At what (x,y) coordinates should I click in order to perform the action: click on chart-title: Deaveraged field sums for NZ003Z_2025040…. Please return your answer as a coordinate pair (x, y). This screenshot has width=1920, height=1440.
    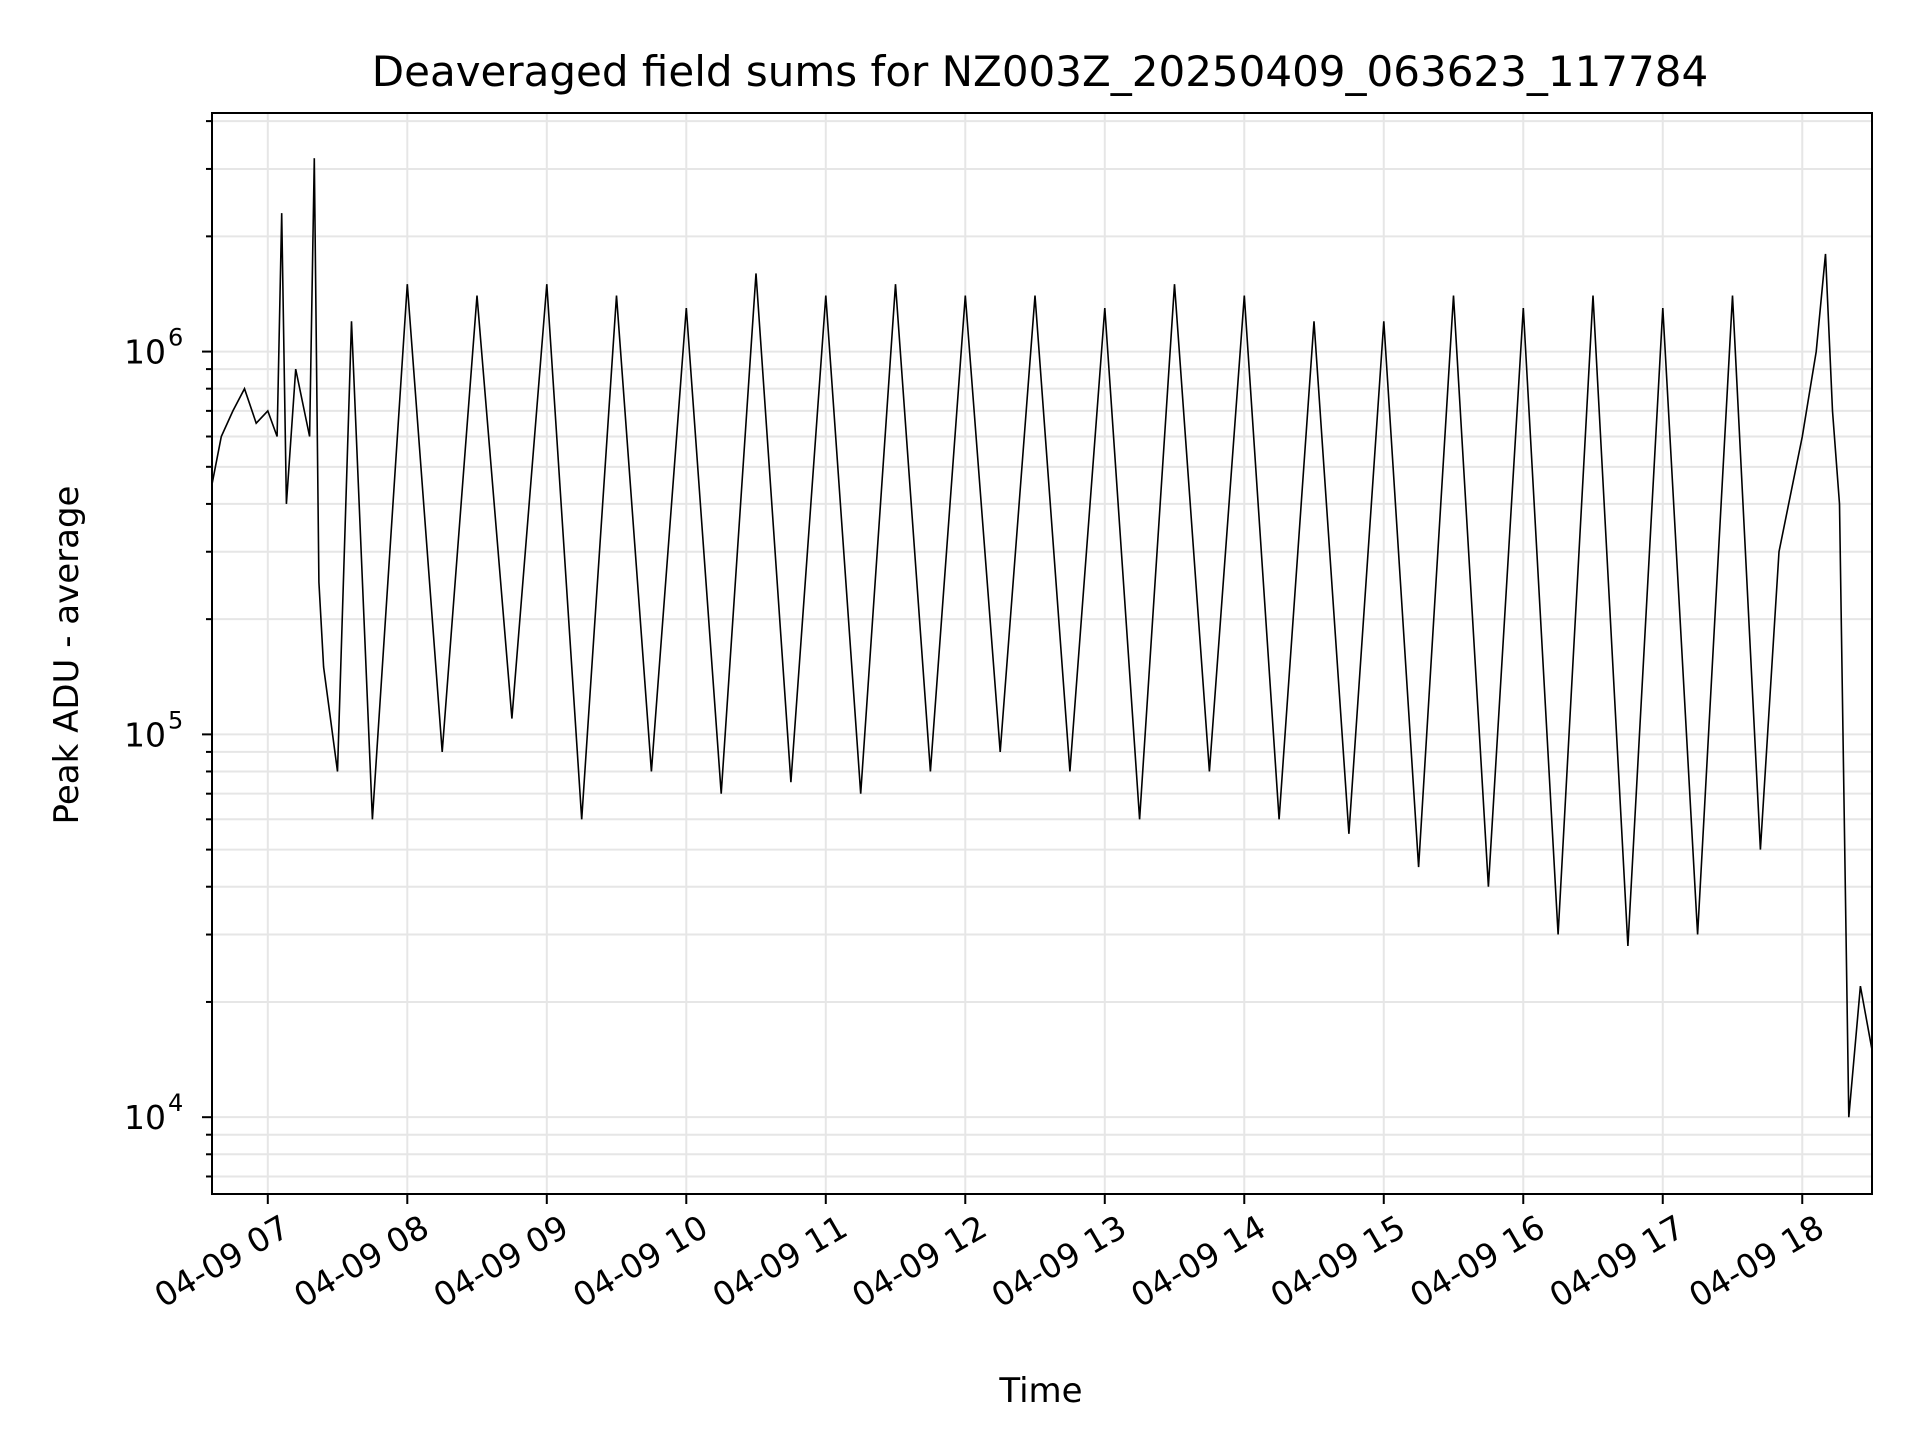
    Looking at the image, I should click on (1040, 71).